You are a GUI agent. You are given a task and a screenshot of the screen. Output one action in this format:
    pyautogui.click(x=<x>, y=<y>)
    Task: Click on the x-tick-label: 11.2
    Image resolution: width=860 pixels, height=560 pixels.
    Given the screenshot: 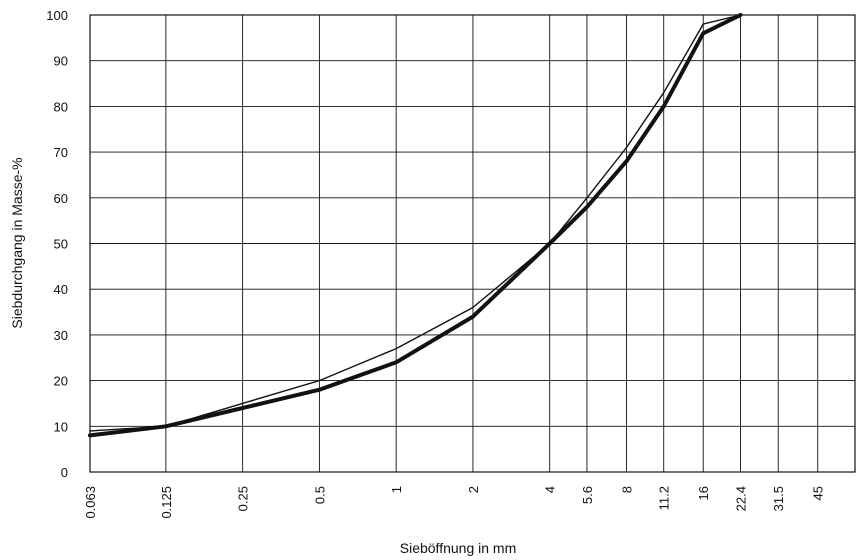 What is the action you would take?
    pyautogui.click(x=664, y=498)
    